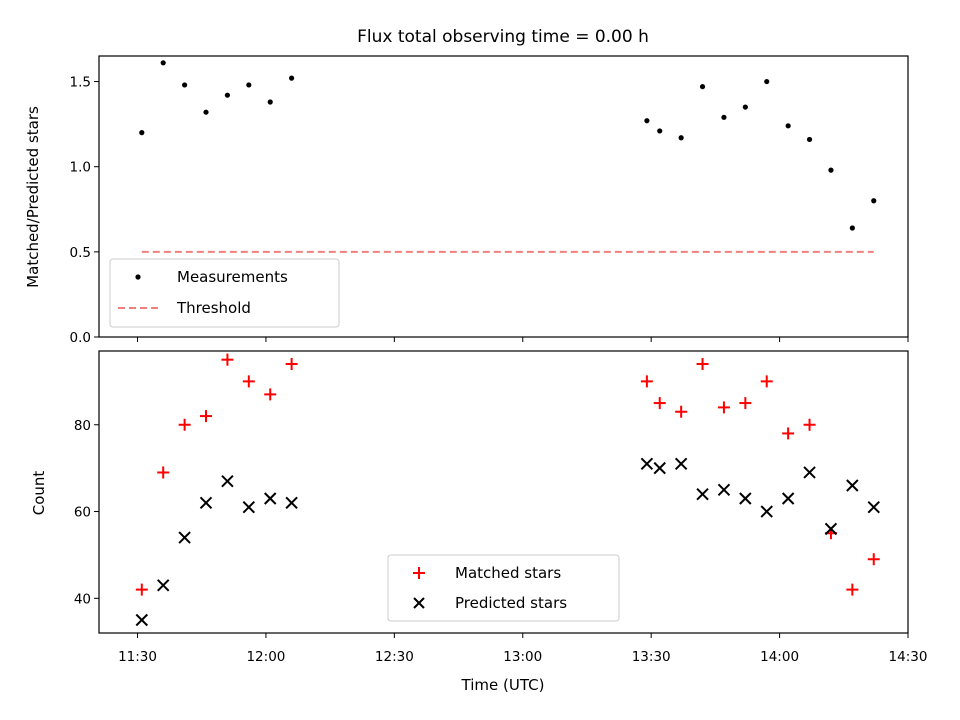 This screenshot has width=960, height=720. I want to click on x-tick-label: 13:30, so click(651, 657).